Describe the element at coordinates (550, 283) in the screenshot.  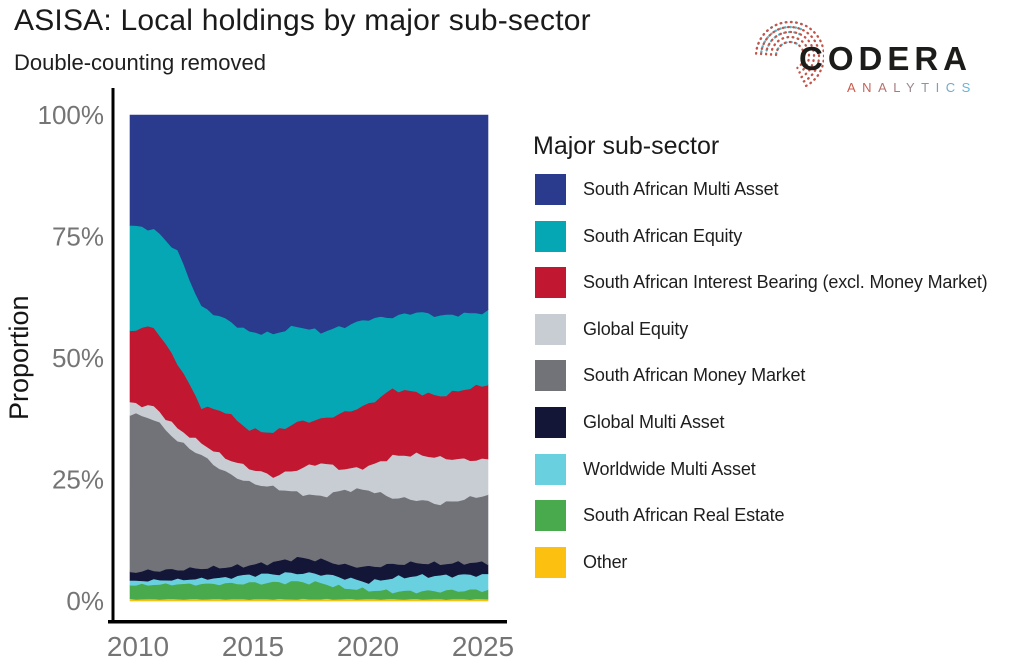
I see `legend-swatch-south-african-interest-bearing-excl-money-market` at that location.